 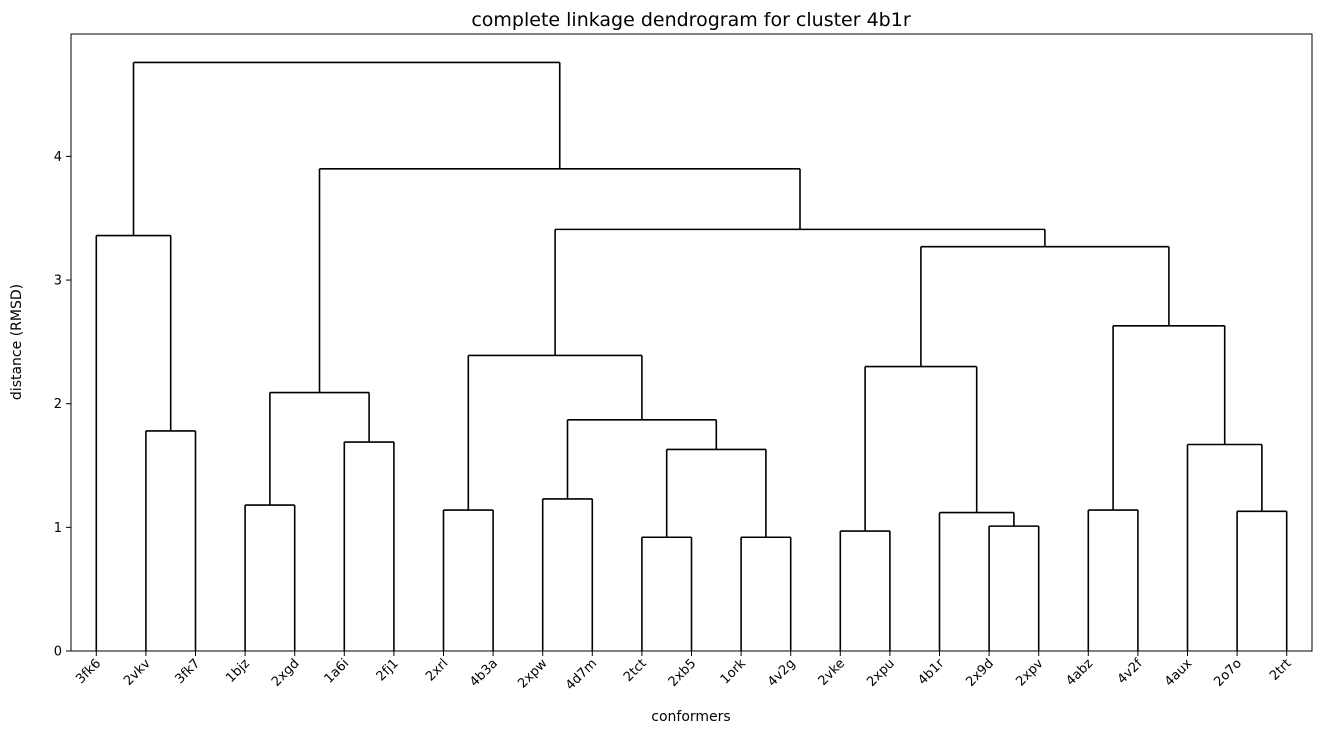 What do you see at coordinates (58, 404) in the screenshot?
I see `y-tick-label: 2` at bounding box center [58, 404].